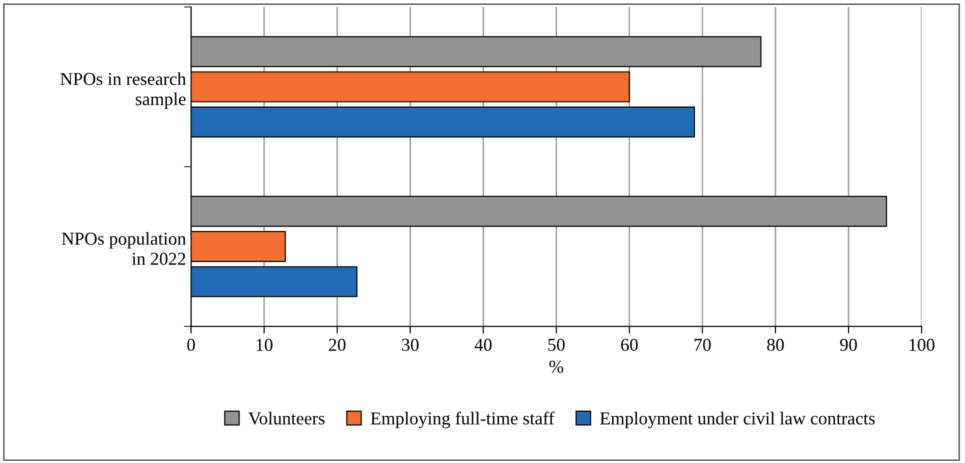 Image resolution: width=965 pixels, height=463 pixels. I want to click on legend-label: Employment under civil law contracts, so click(737, 420).